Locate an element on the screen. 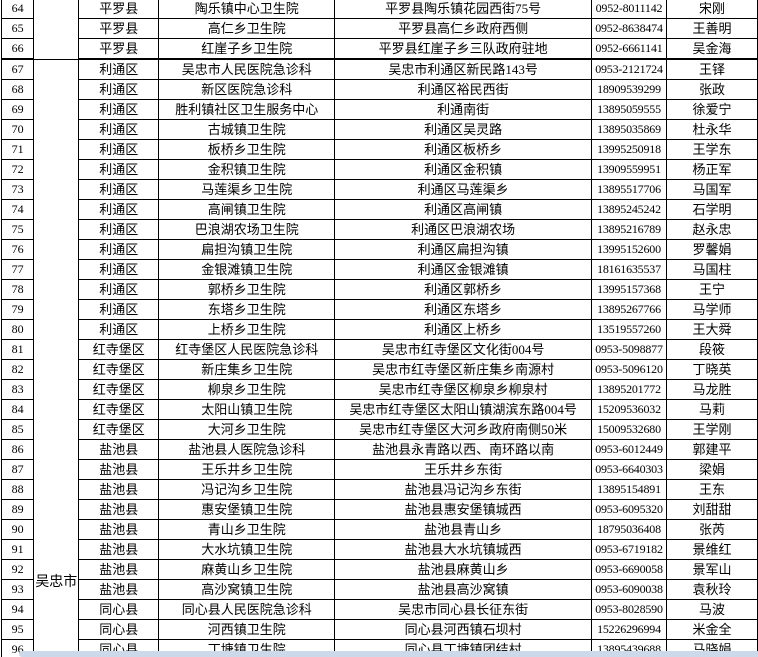 The width and height of the screenshot is (758, 657). row-number-cell: 90 is located at coordinates (17, 529).